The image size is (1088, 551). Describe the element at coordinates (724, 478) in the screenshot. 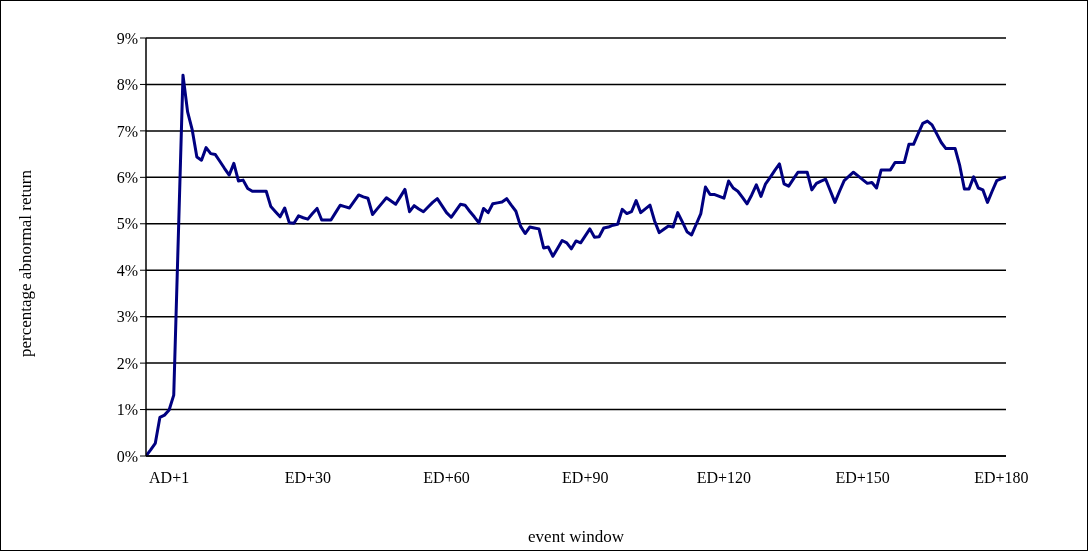

I see `x-tick-label: ED+120` at that location.